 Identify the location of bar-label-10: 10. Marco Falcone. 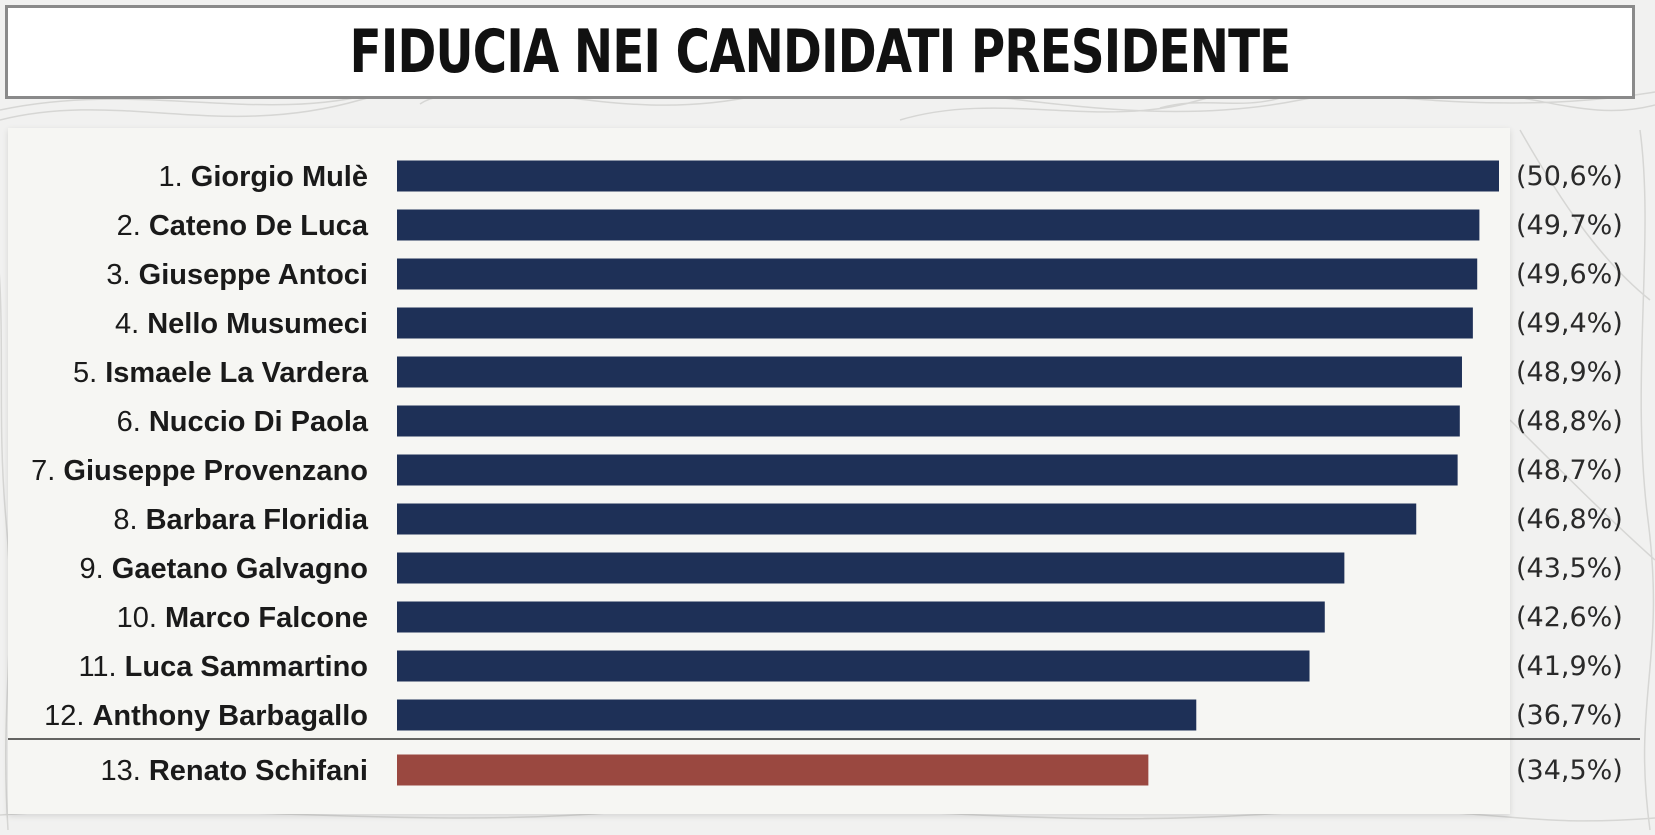
(242, 618).